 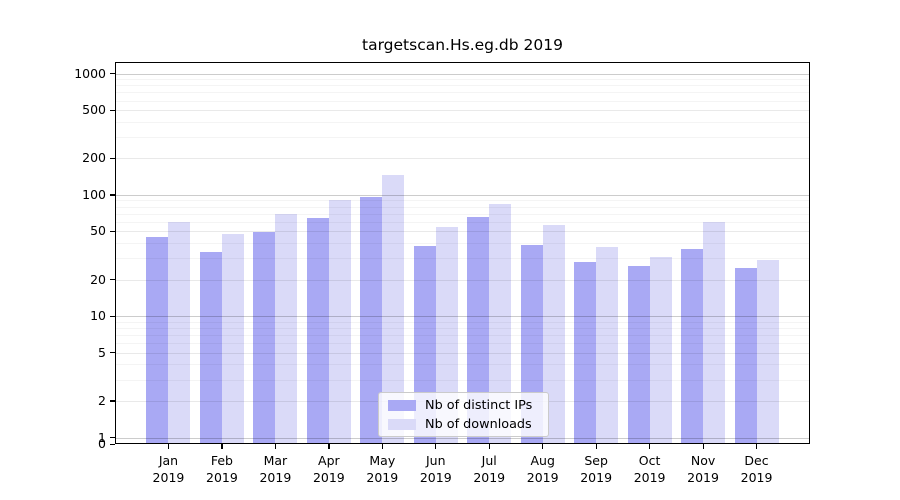 I want to click on x-tick-jun, so click(x=436, y=446).